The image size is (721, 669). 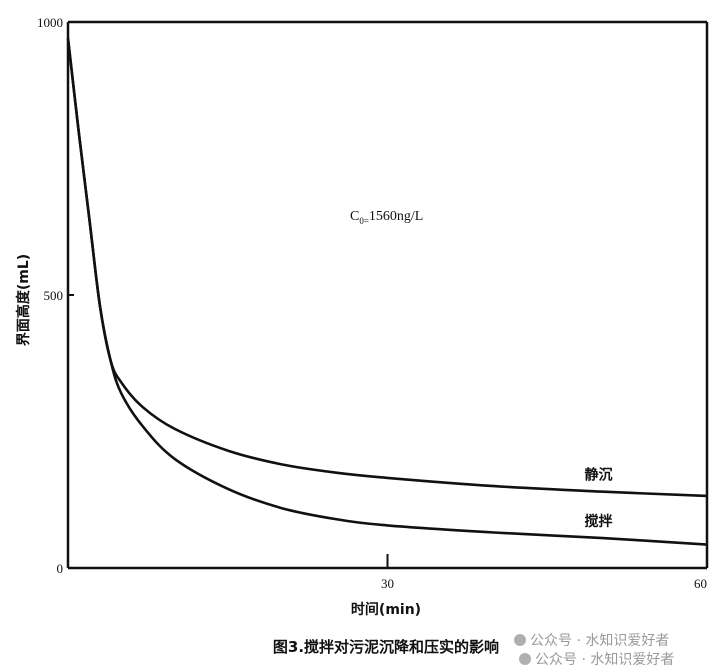 I want to click on annotation-rest: 1560ng/L, so click(x=396, y=216).